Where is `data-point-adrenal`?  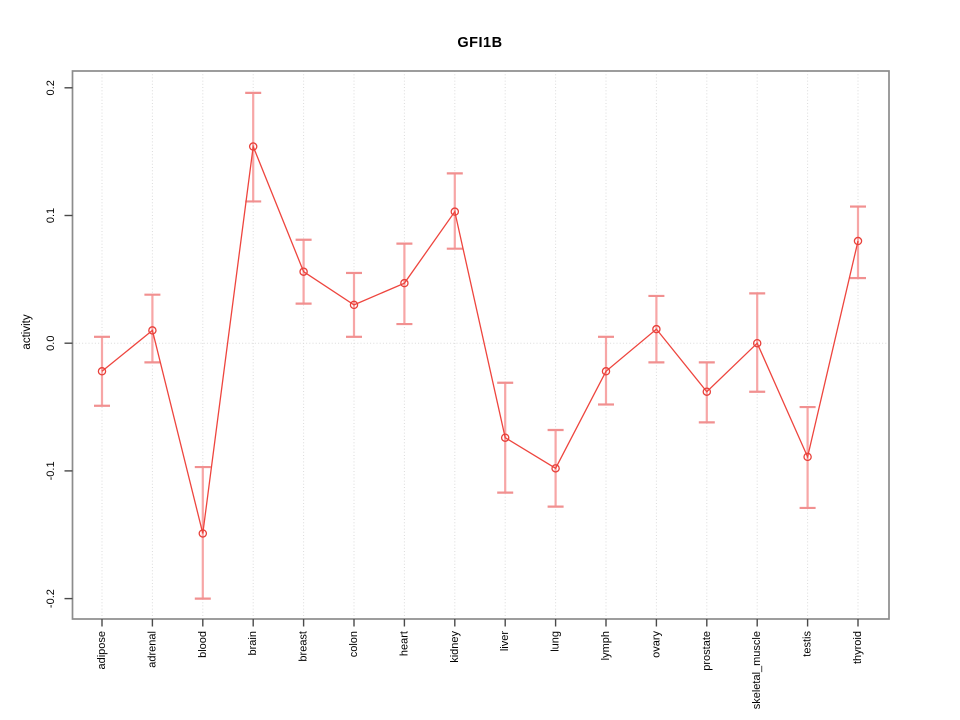 data-point-adrenal is located at coordinates (152, 330).